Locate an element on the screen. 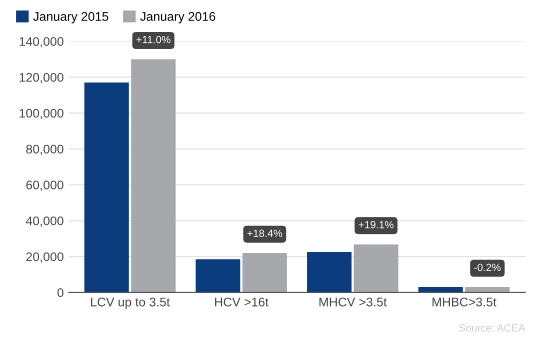 The image size is (550, 344). y-tick-label: 40,000 is located at coordinates (45, 221).